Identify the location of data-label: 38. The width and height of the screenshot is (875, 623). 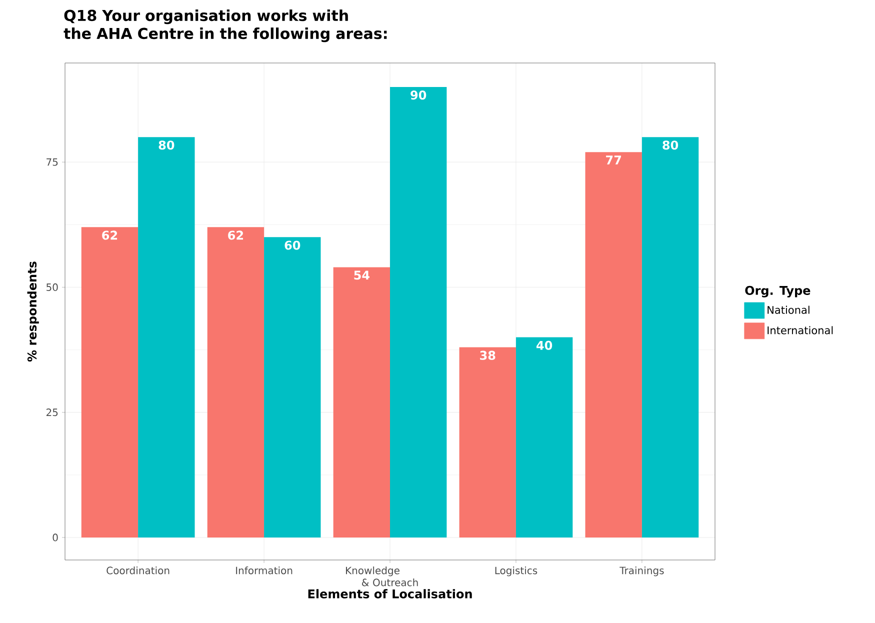
(488, 355).